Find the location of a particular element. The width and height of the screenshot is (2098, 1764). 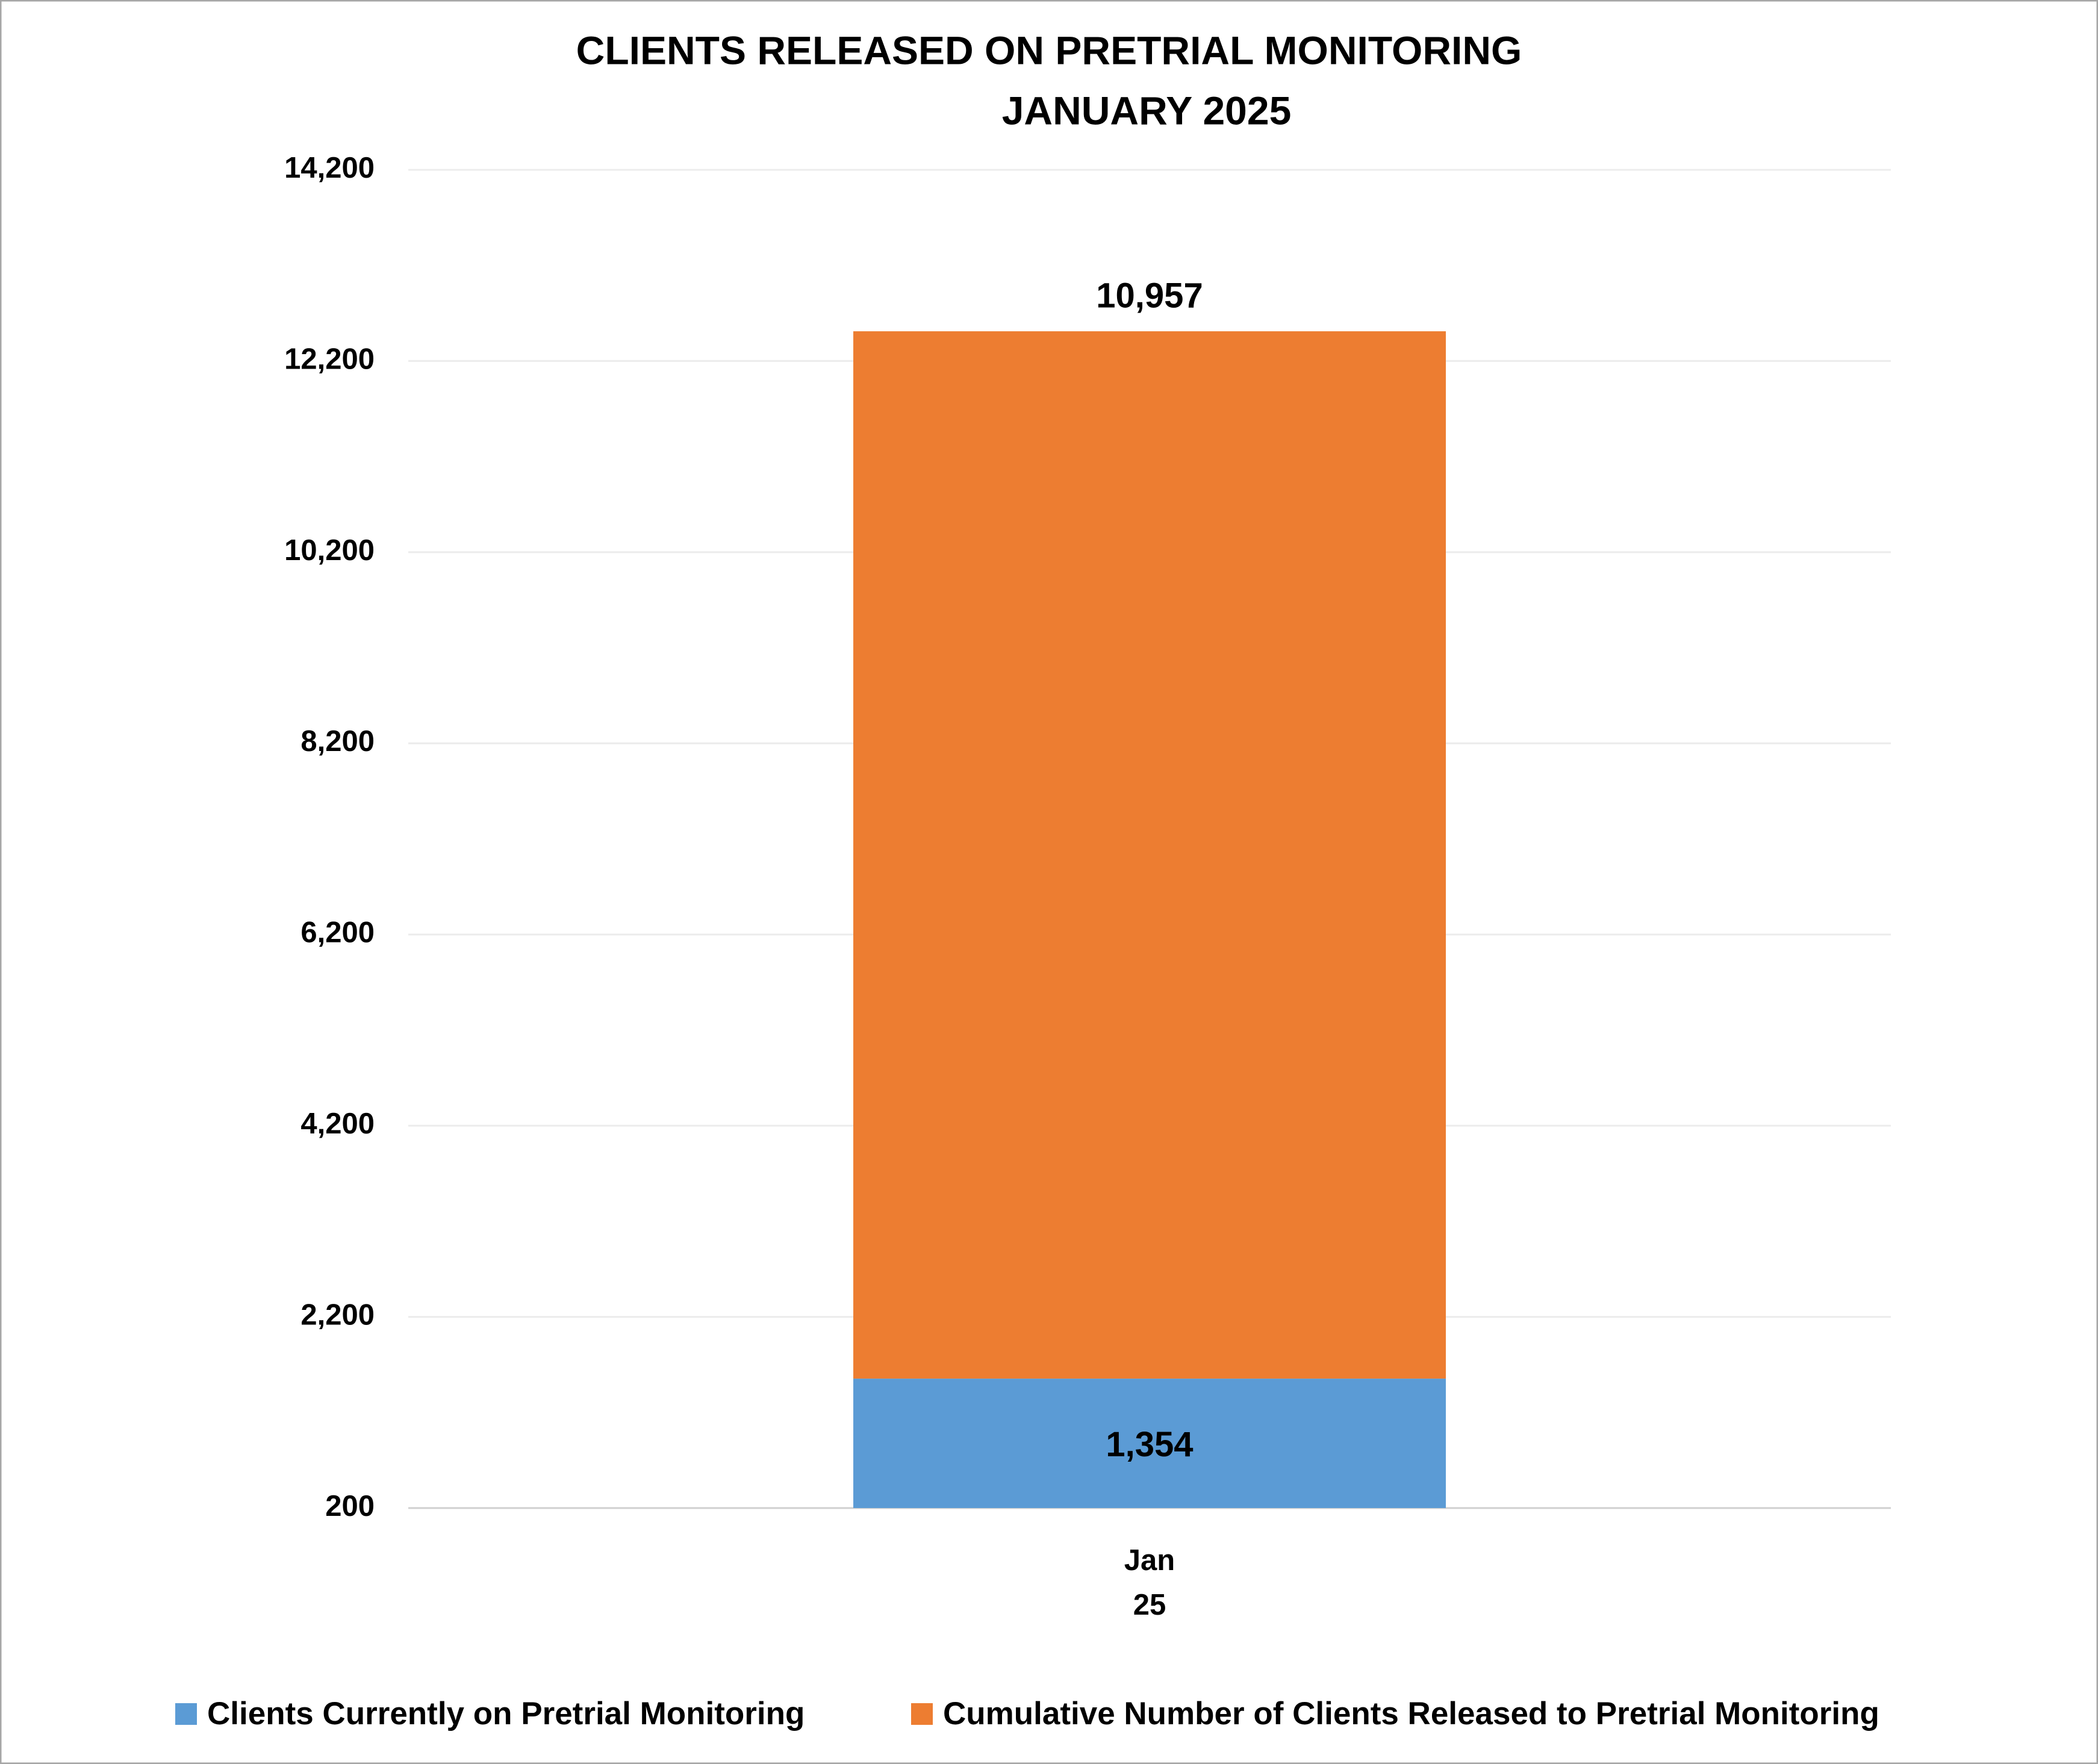

y-tick-label: 4,200 is located at coordinates (337, 1124).